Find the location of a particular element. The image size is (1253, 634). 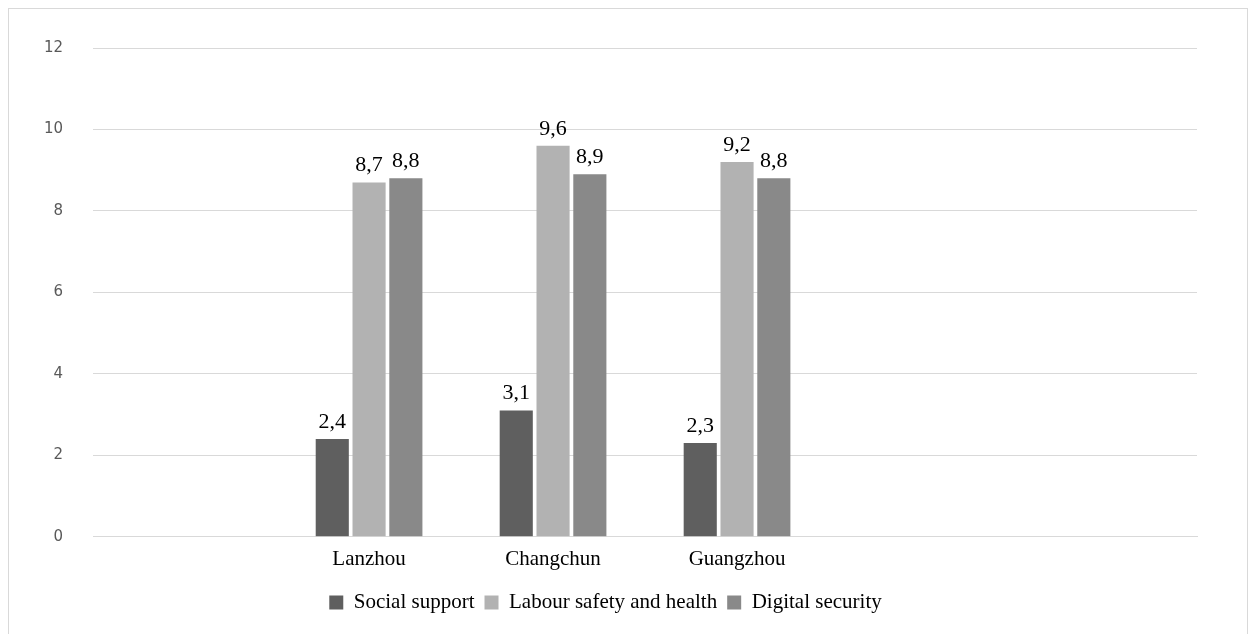

data-label: 9,2 is located at coordinates (737, 143).